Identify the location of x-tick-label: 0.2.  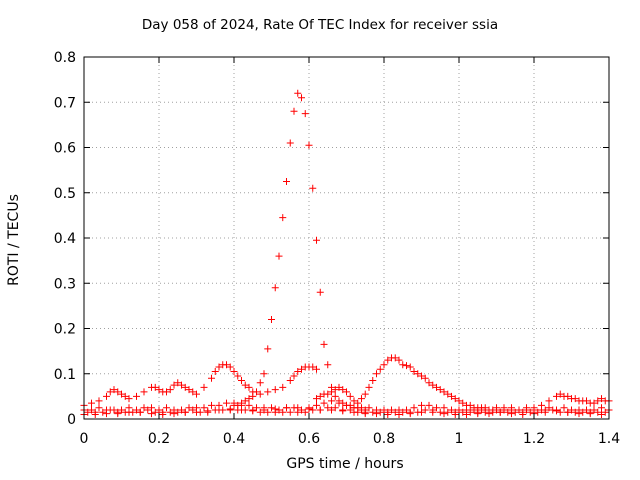
(159, 439).